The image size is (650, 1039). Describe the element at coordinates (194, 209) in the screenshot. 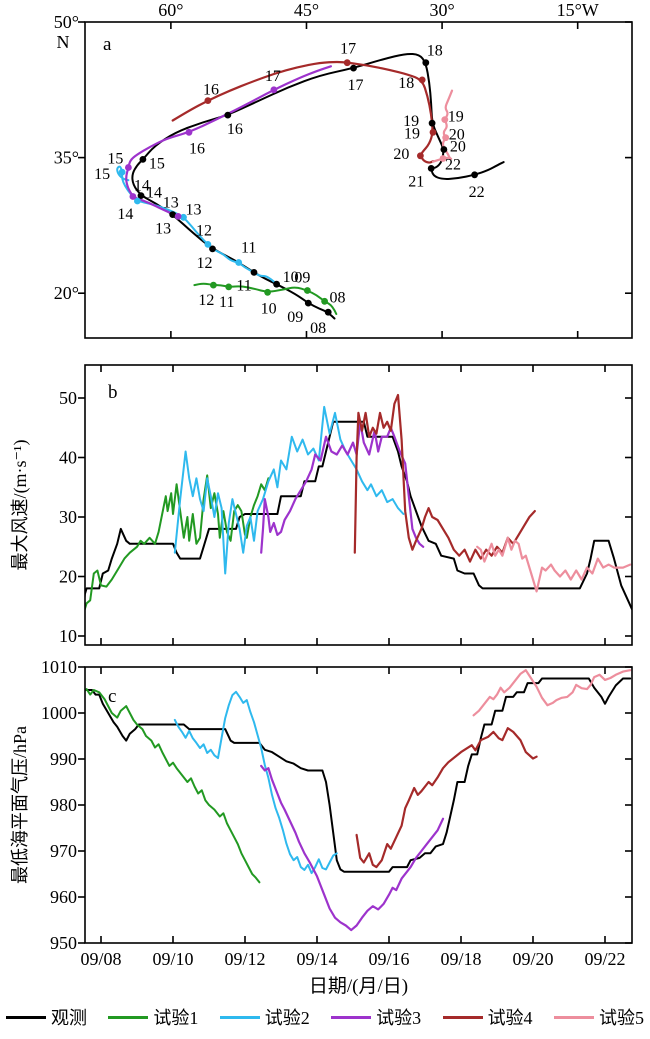

I see `day-label-exp2-13: 13` at that location.